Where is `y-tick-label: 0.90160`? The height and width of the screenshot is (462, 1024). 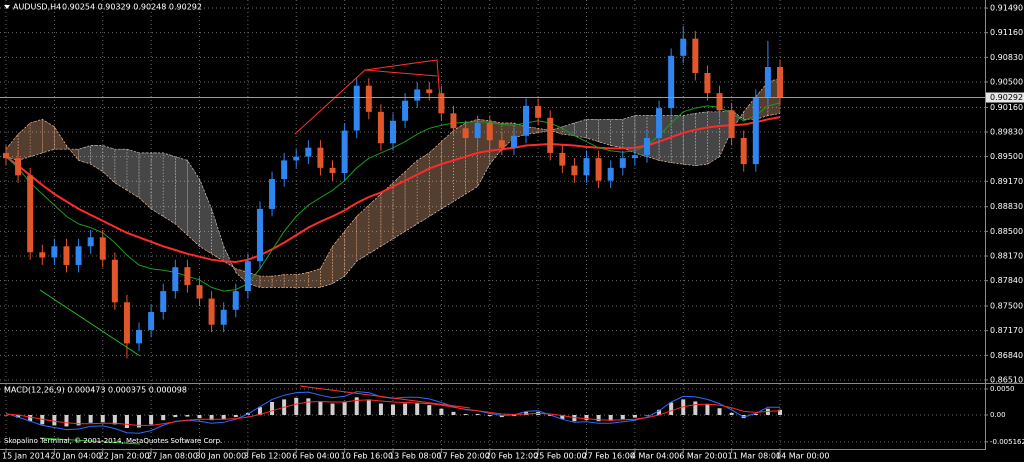
y-tick-label: 0.90160 is located at coordinates (1006, 107).